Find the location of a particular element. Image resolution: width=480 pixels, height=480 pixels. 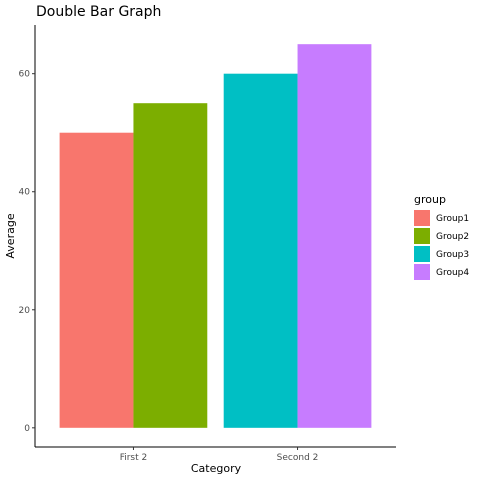

legend-label: Group3 is located at coordinates (452, 255).